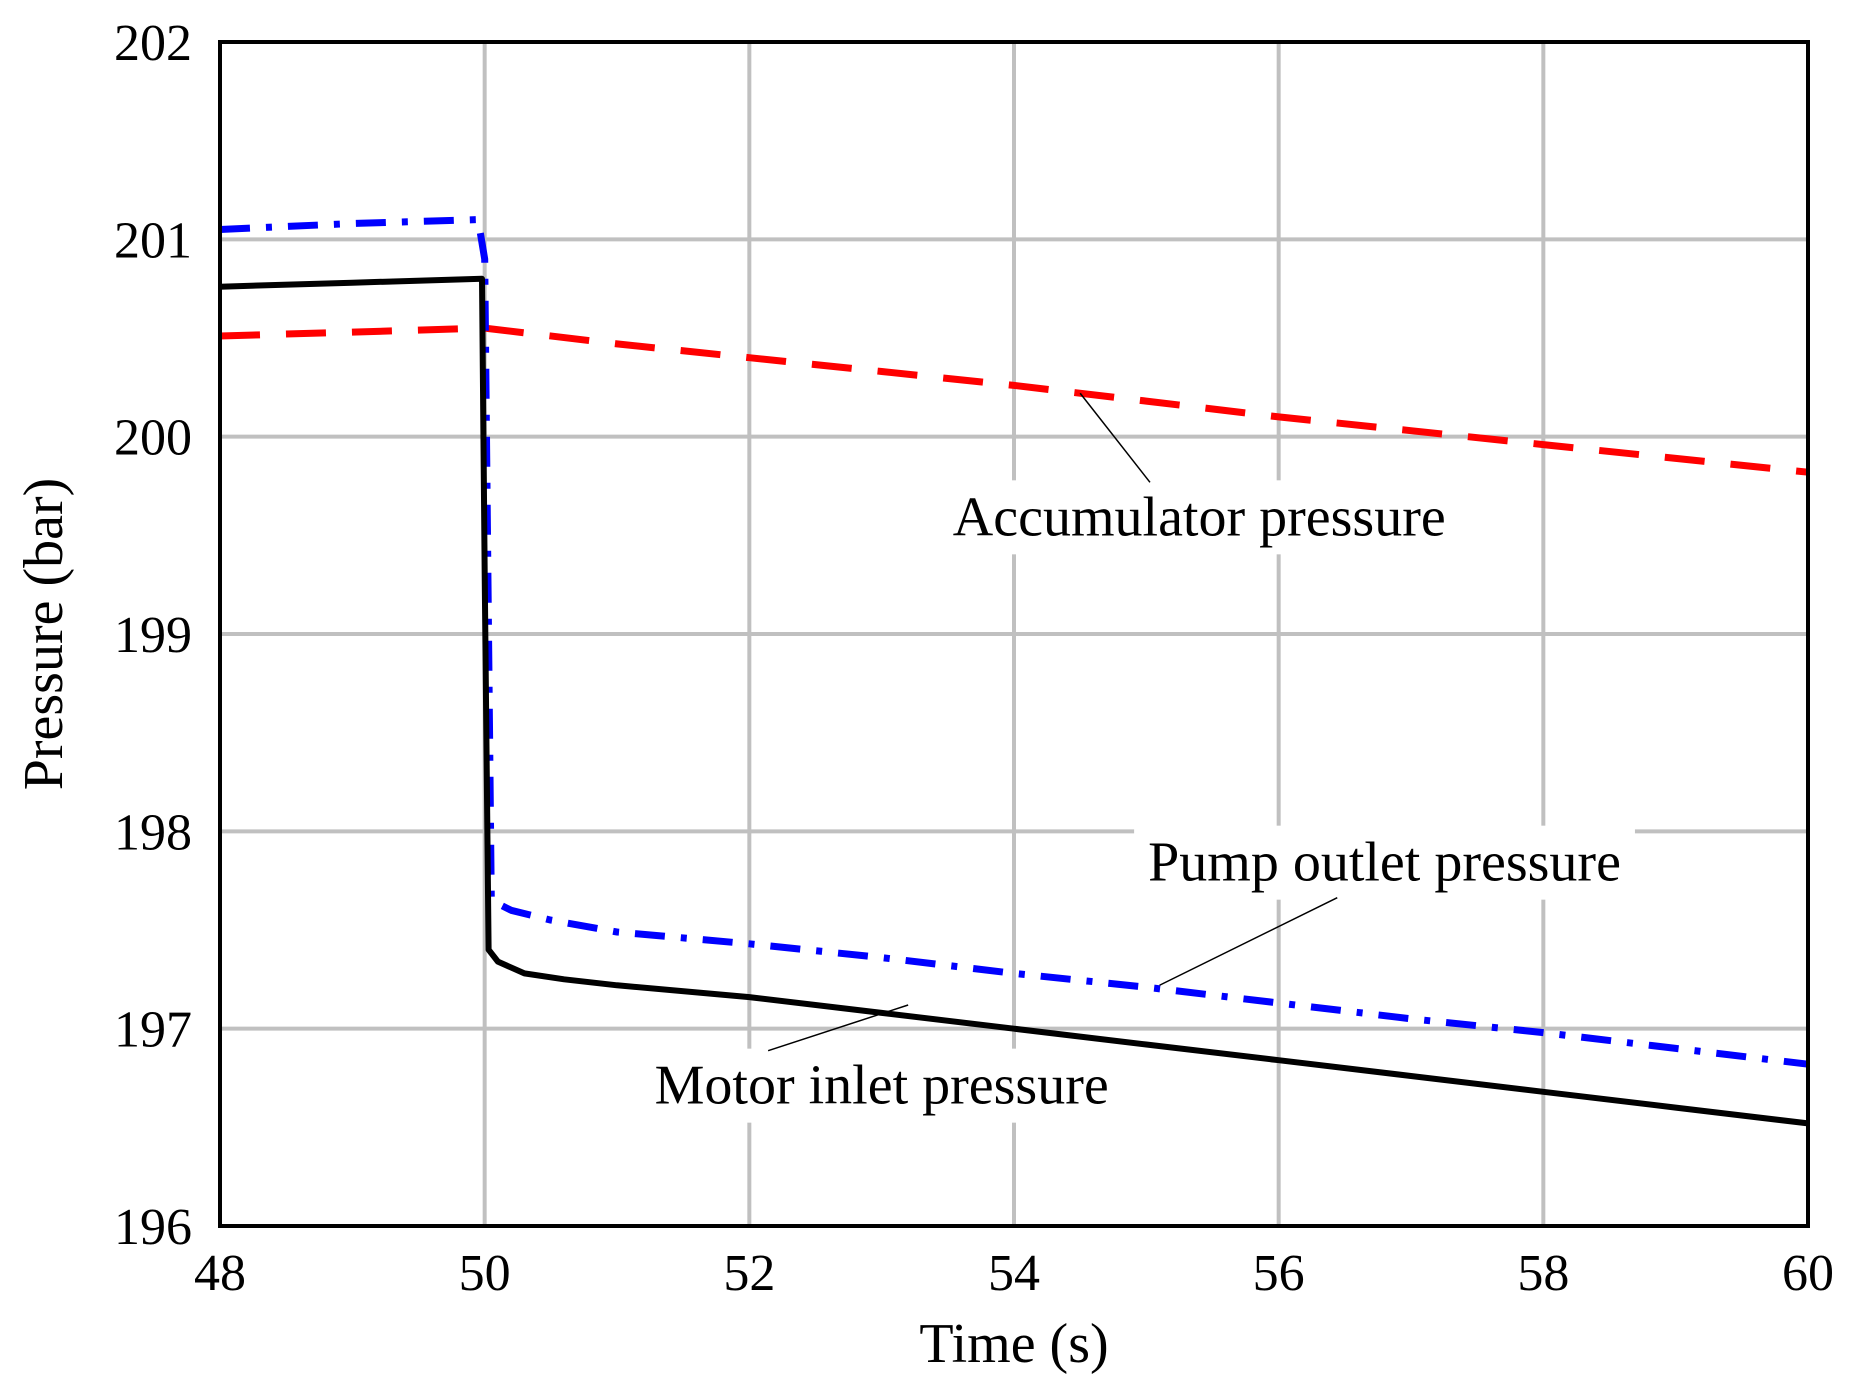 The width and height of the screenshot is (1851, 1382). I want to click on x-tick-label: 48, so click(220, 1273).